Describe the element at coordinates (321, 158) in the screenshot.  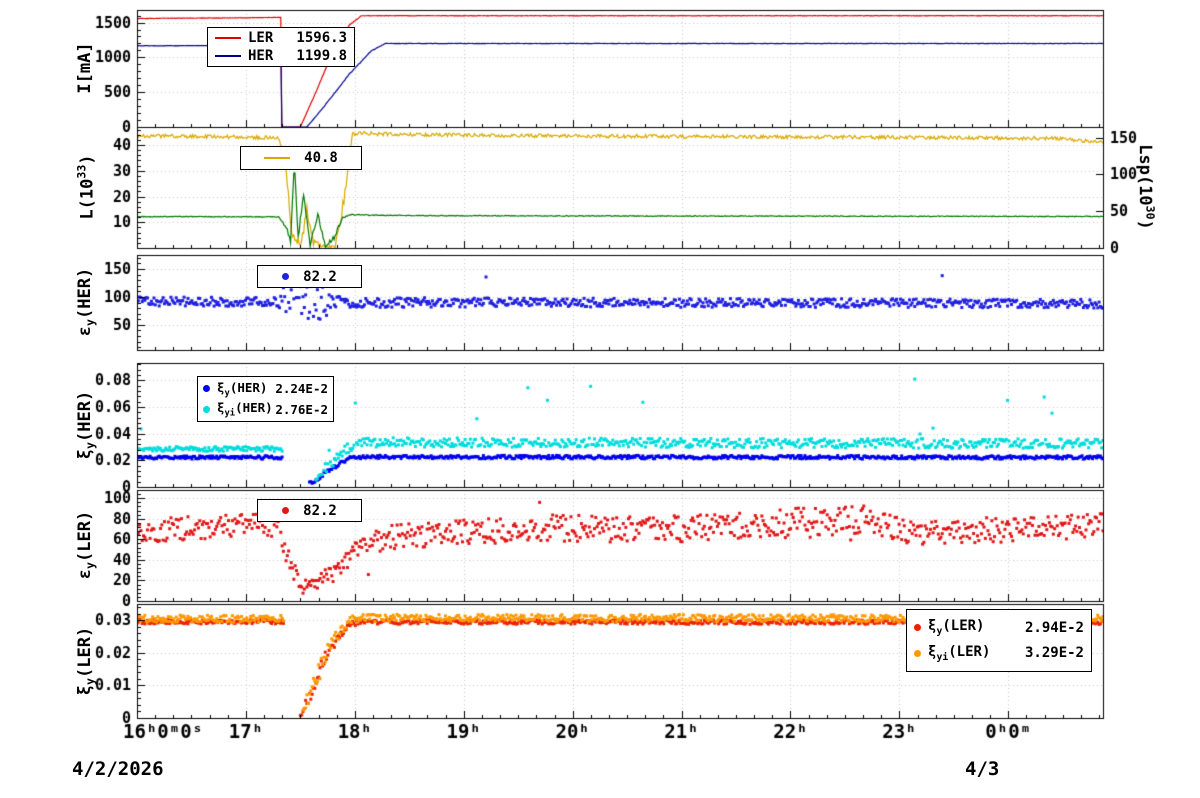
I see `legend-value: 40.8` at that location.